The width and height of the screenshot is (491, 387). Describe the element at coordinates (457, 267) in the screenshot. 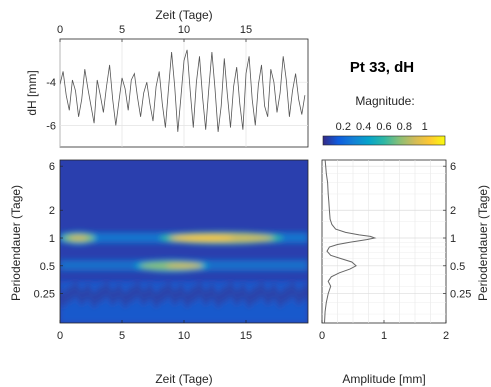

I see `amplitude-tick-label-y: 0.5` at that location.